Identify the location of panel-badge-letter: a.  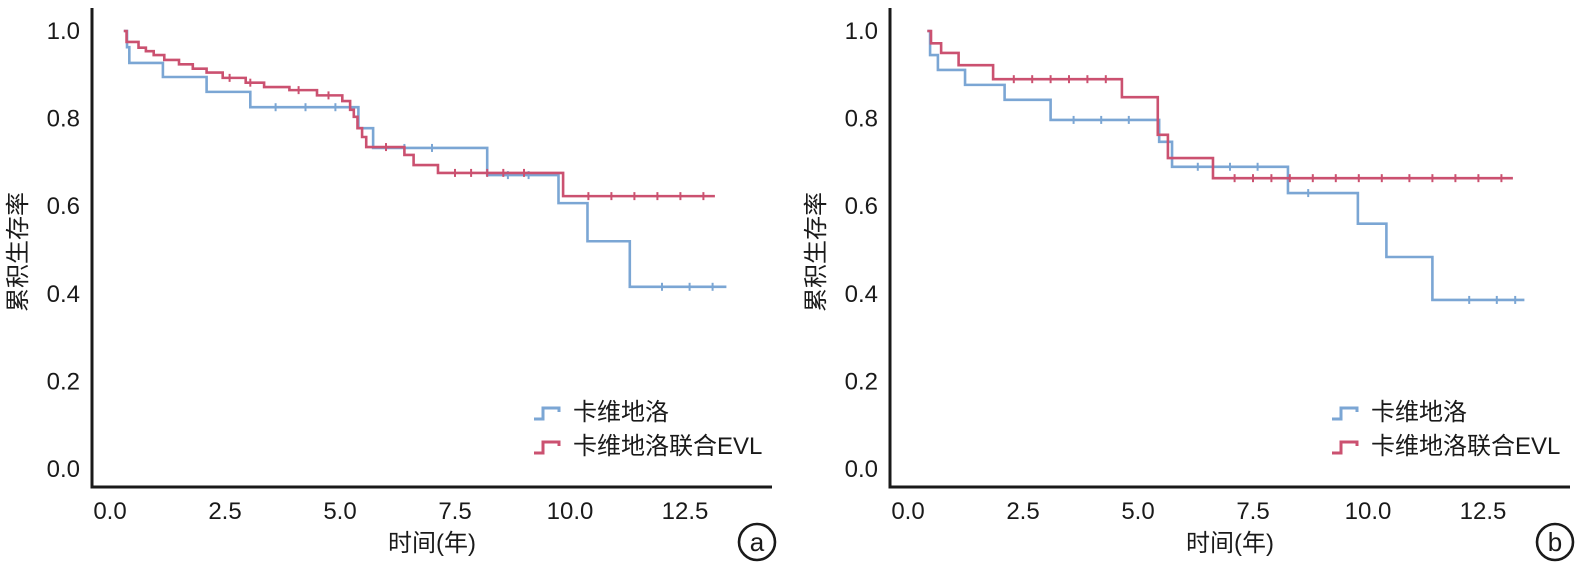
(757, 542).